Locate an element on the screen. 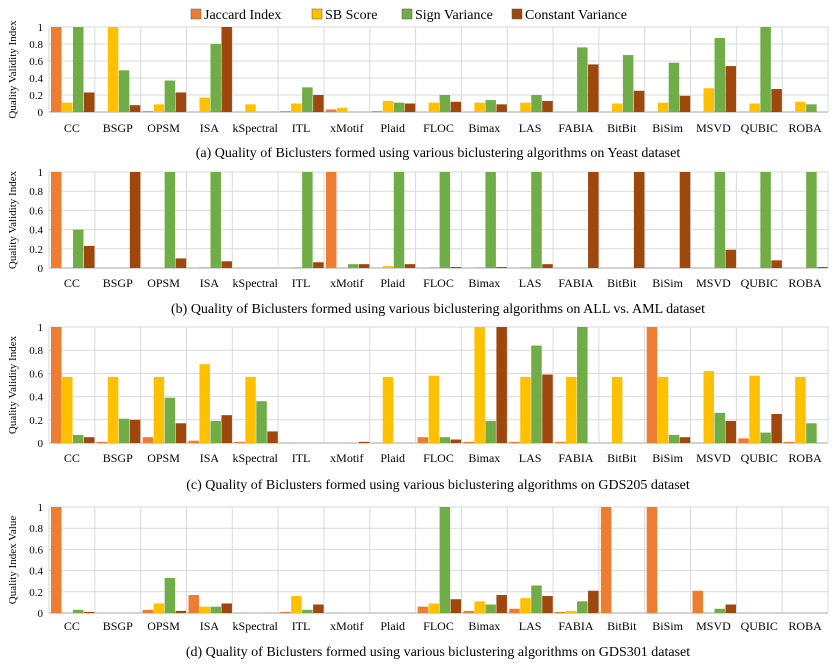 The width and height of the screenshot is (835, 668). xtick-label-0-11: FABIA is located at coordinates (575, 128).